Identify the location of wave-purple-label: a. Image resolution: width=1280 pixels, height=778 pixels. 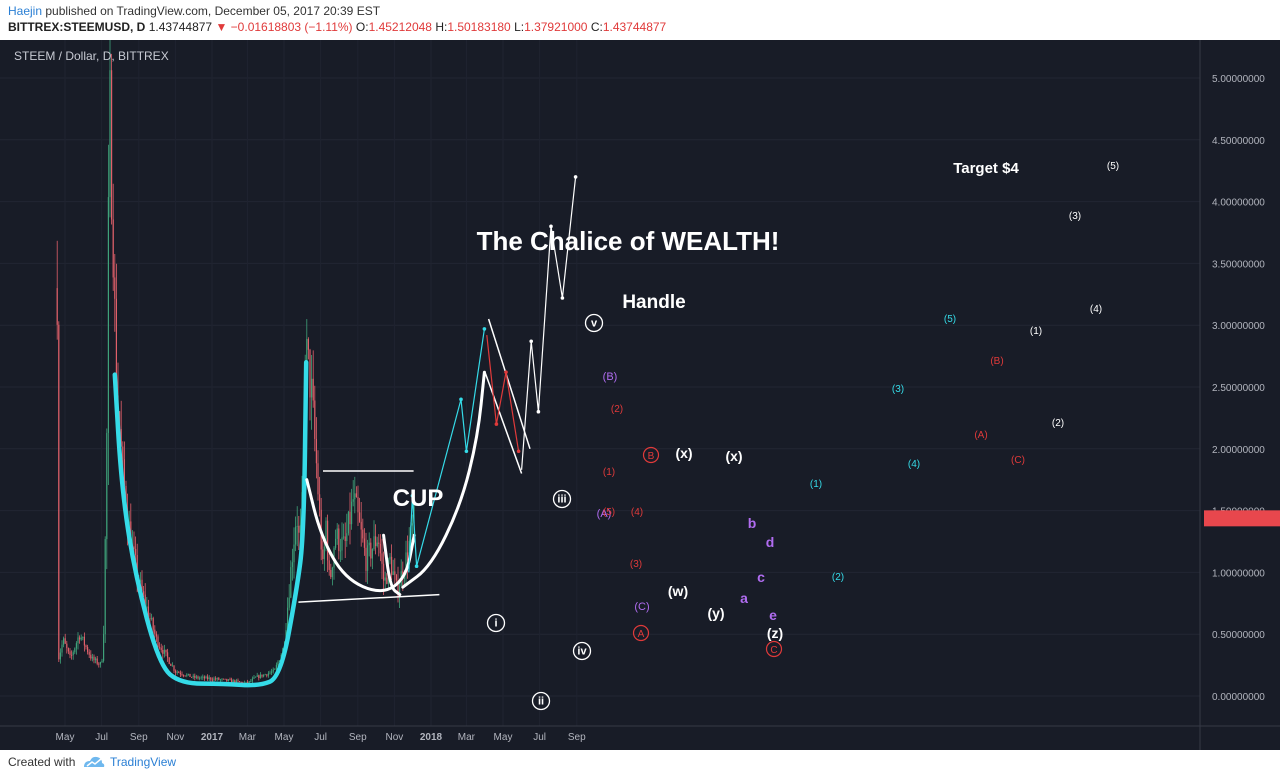
(744, 598).